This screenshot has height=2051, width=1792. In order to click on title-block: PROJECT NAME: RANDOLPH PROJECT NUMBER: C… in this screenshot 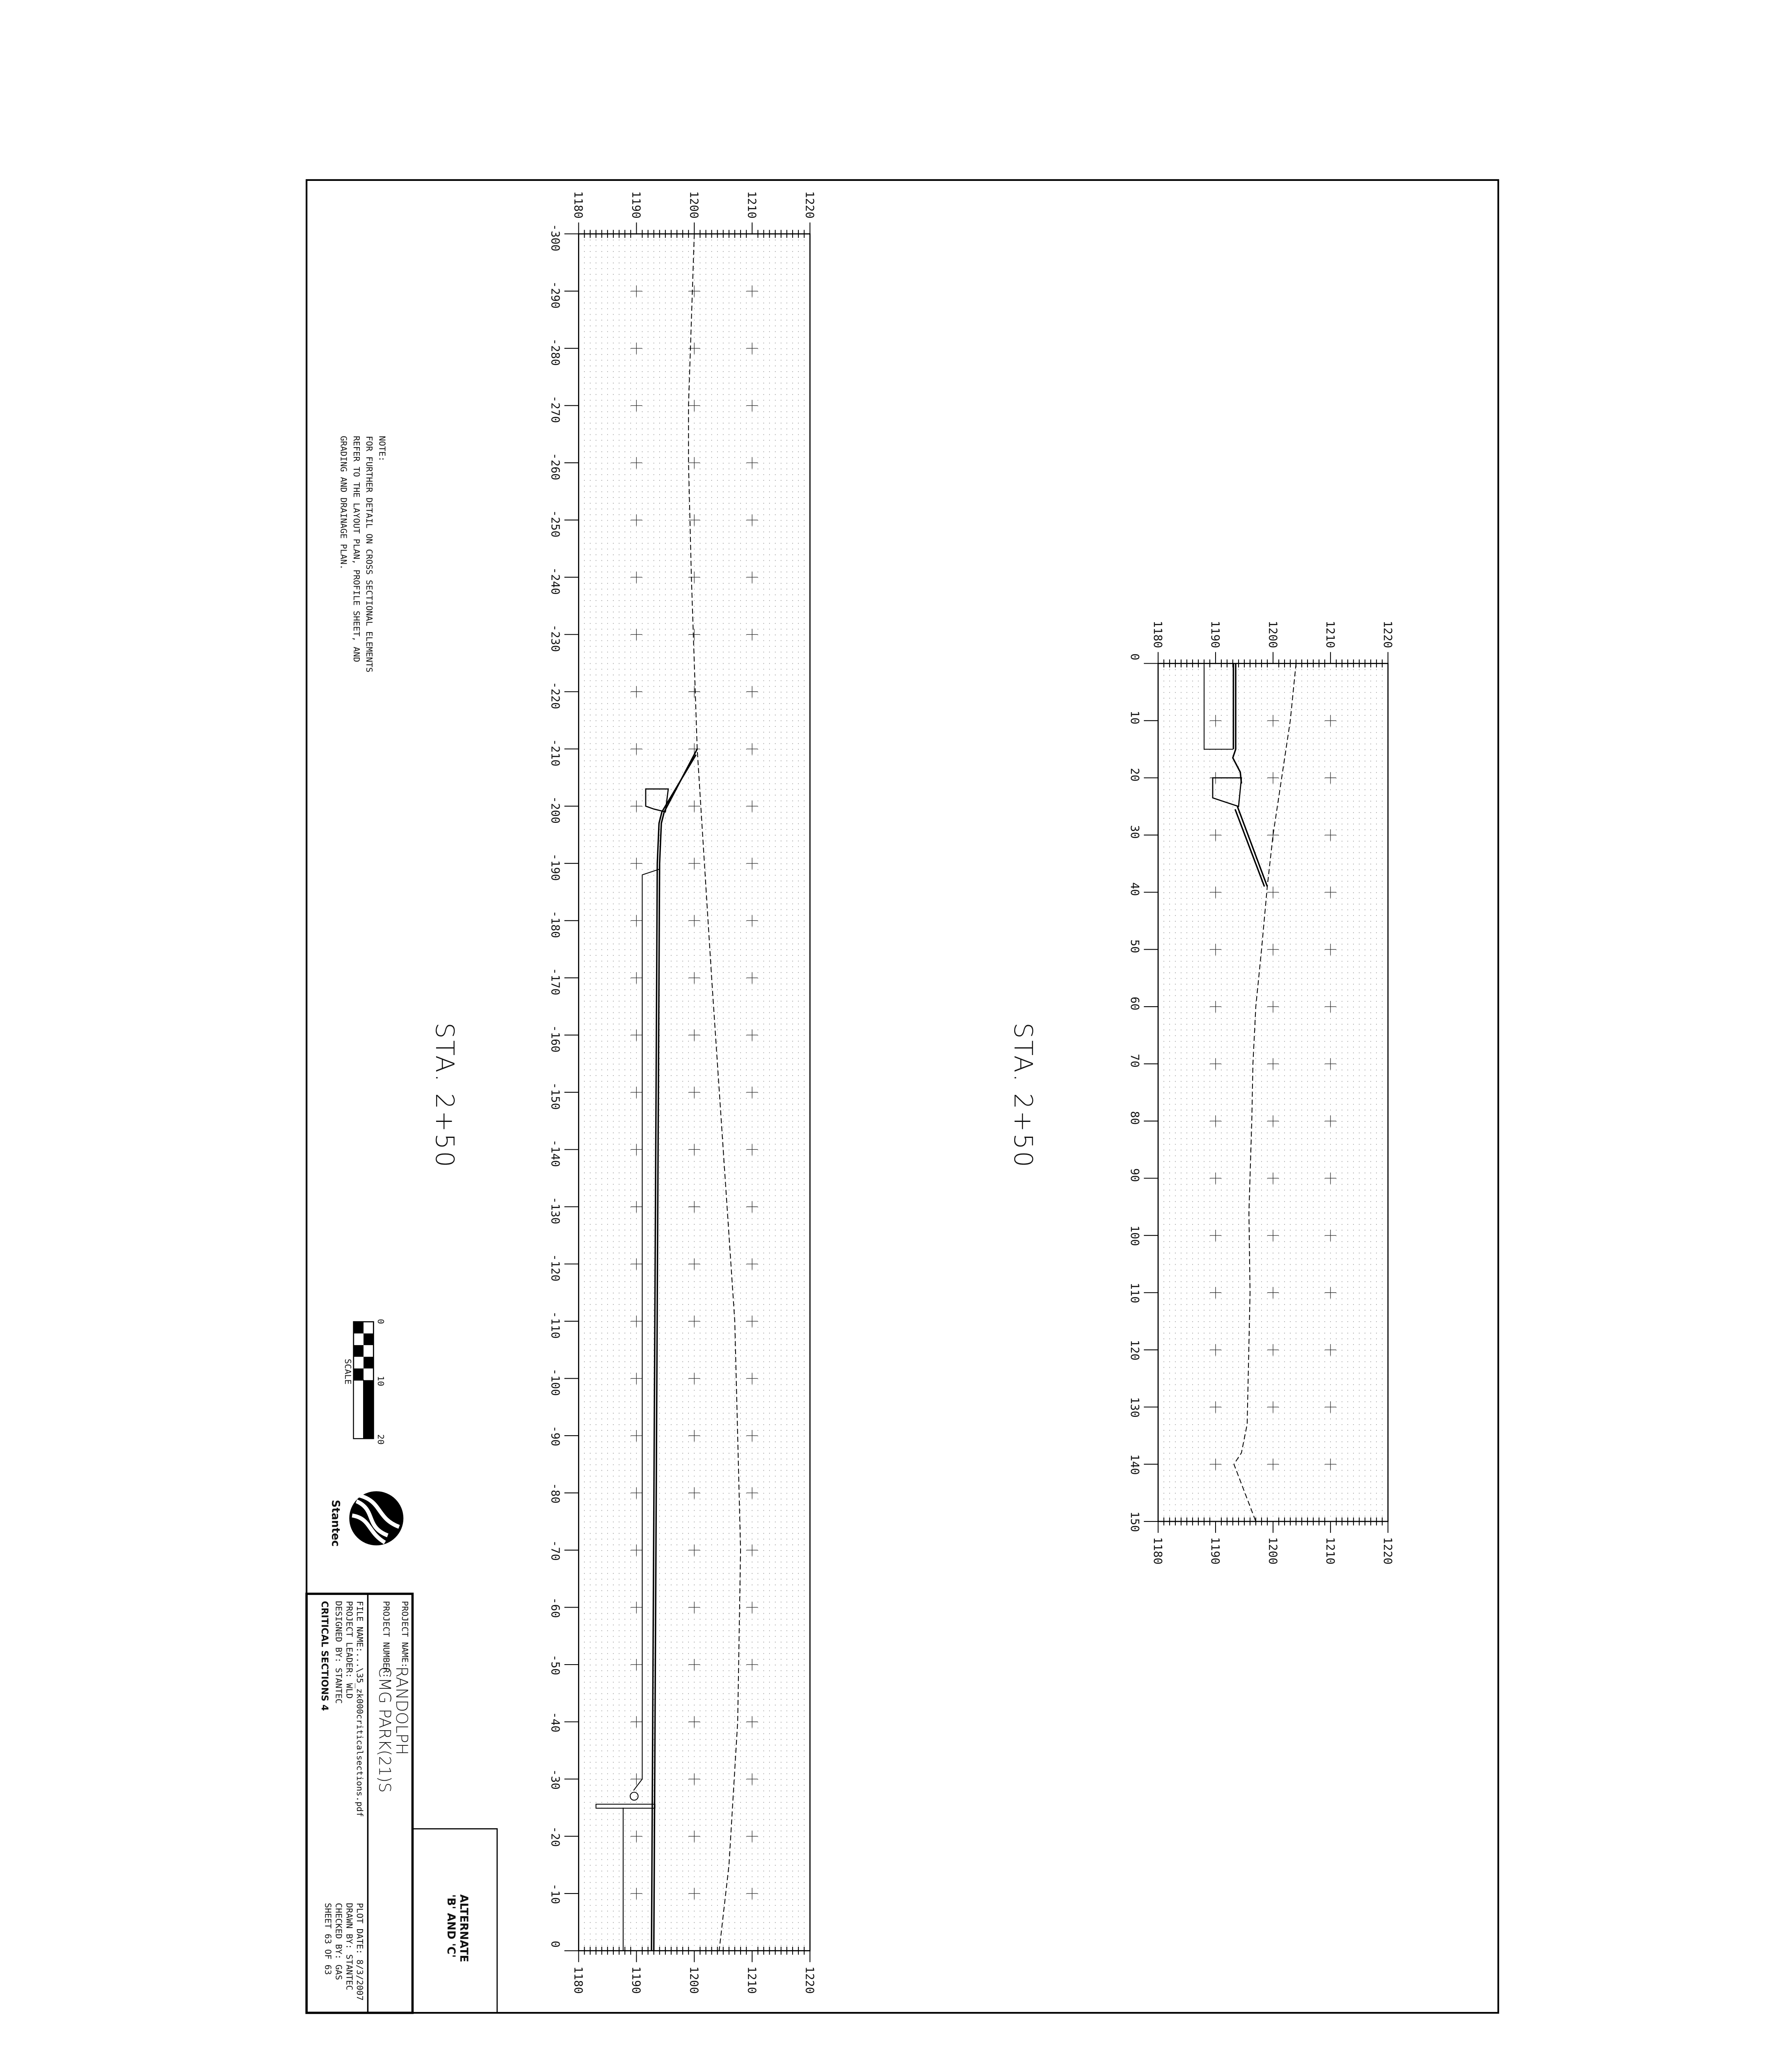, I will do `click(401, 1803)`.